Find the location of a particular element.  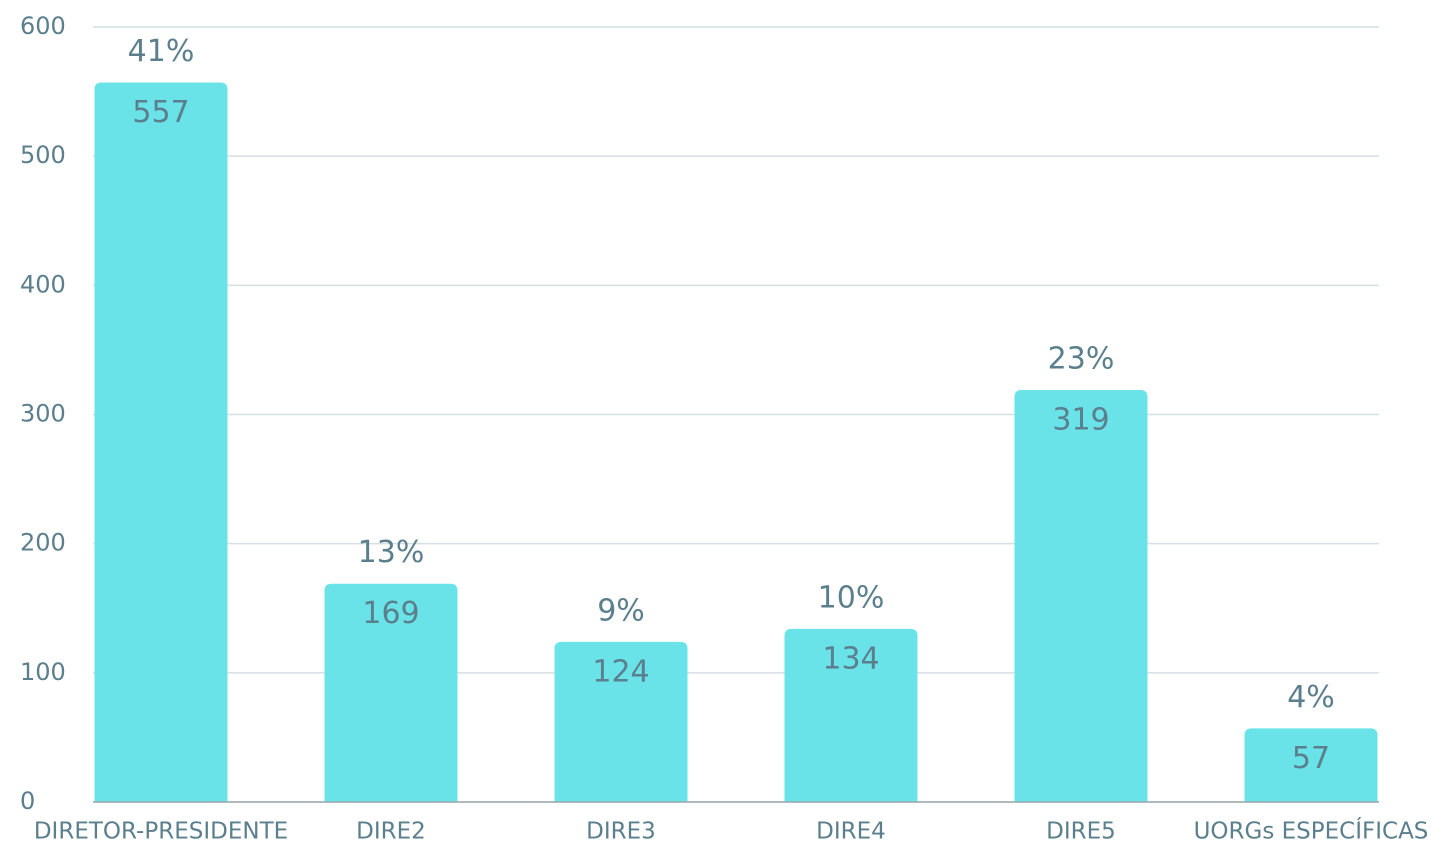

x-tick-label: DIRE5 is located at coordinates (1081, 831).